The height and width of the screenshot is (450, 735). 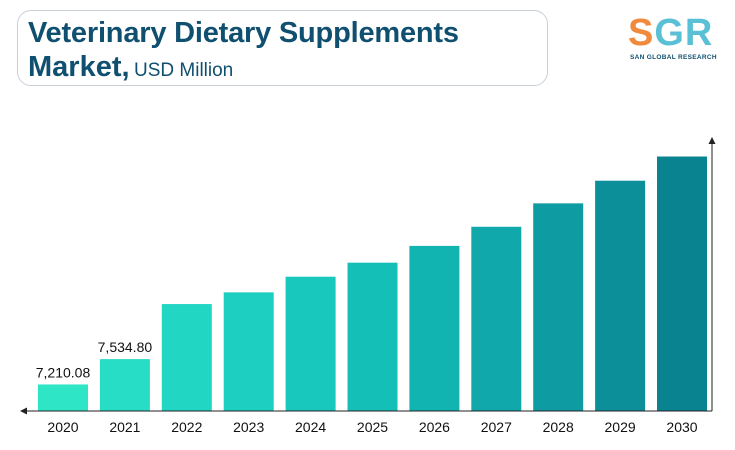 What do you see at coordinates (673, 57) in the screenshot?
I see `logo-subtitle: SAN GLOBAL RESEARCH` at bounding box center [673, 57].